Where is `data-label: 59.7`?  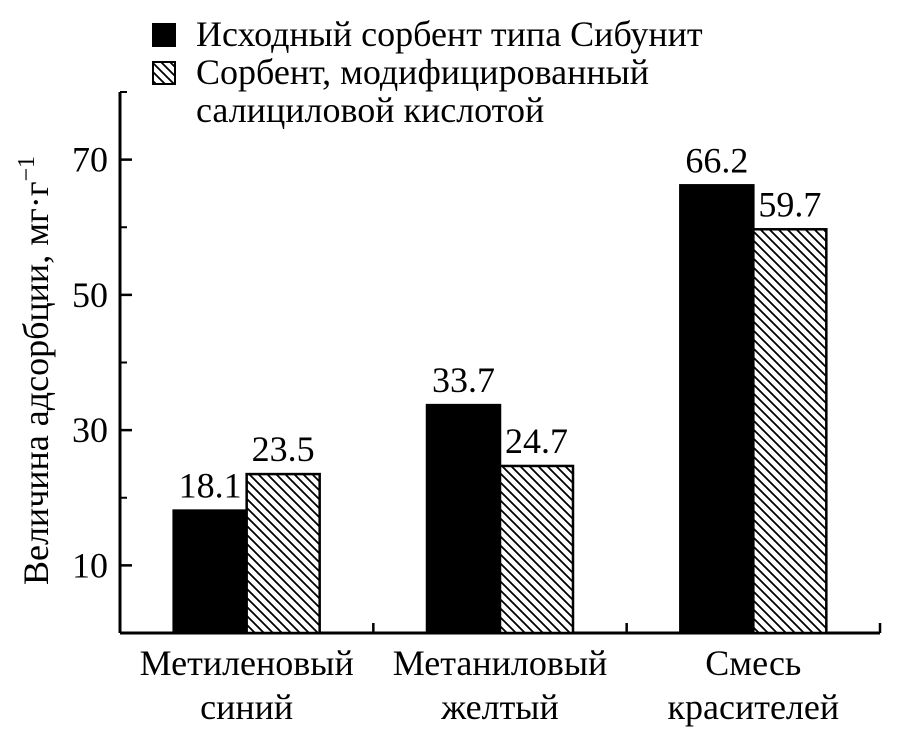 data-label: 59.7 is located at coordinates (789, 204).